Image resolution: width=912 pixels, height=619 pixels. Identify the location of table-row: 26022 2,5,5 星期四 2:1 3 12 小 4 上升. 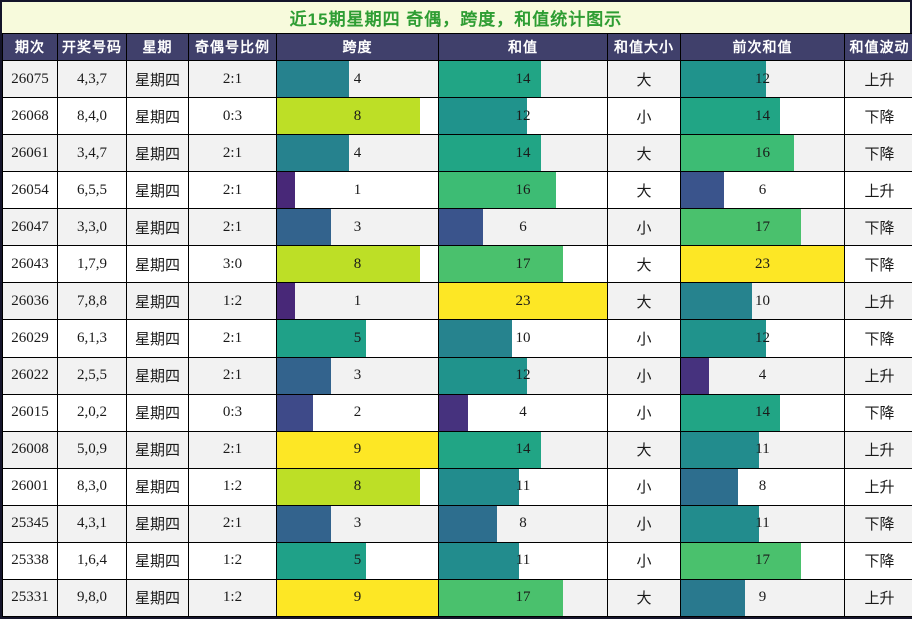
(457, 375).